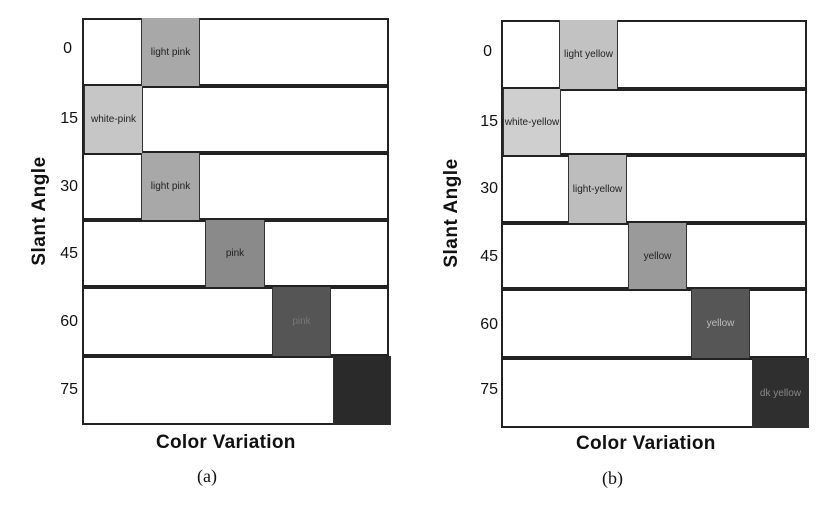 The height and width of the screenshot is (506, 834). What do you see at coordinates (362, 390) in the screenshot?
I see `color-swatch` at bounding box center [362, 390].